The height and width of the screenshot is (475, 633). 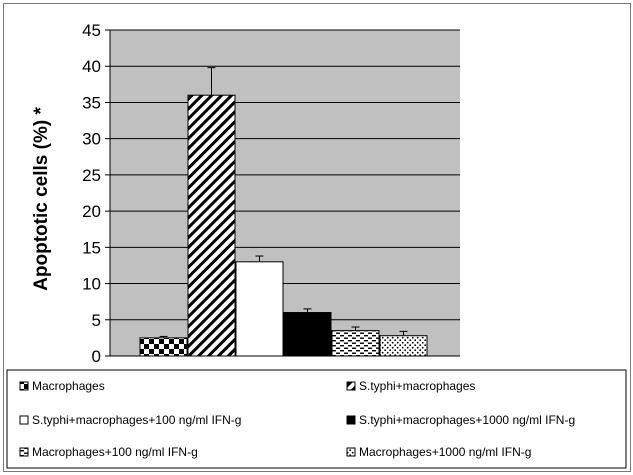 What do you see at coordinates (91, 175) in the screenshot?
I see `y-tick-label: 25` at bounding box center [91, 175].